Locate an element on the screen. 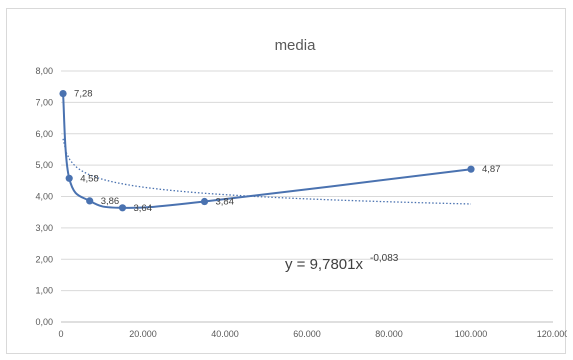 This screenshot has width=573, height=360. y-tick-label: 0,00 is located at coordinates (44, 322).